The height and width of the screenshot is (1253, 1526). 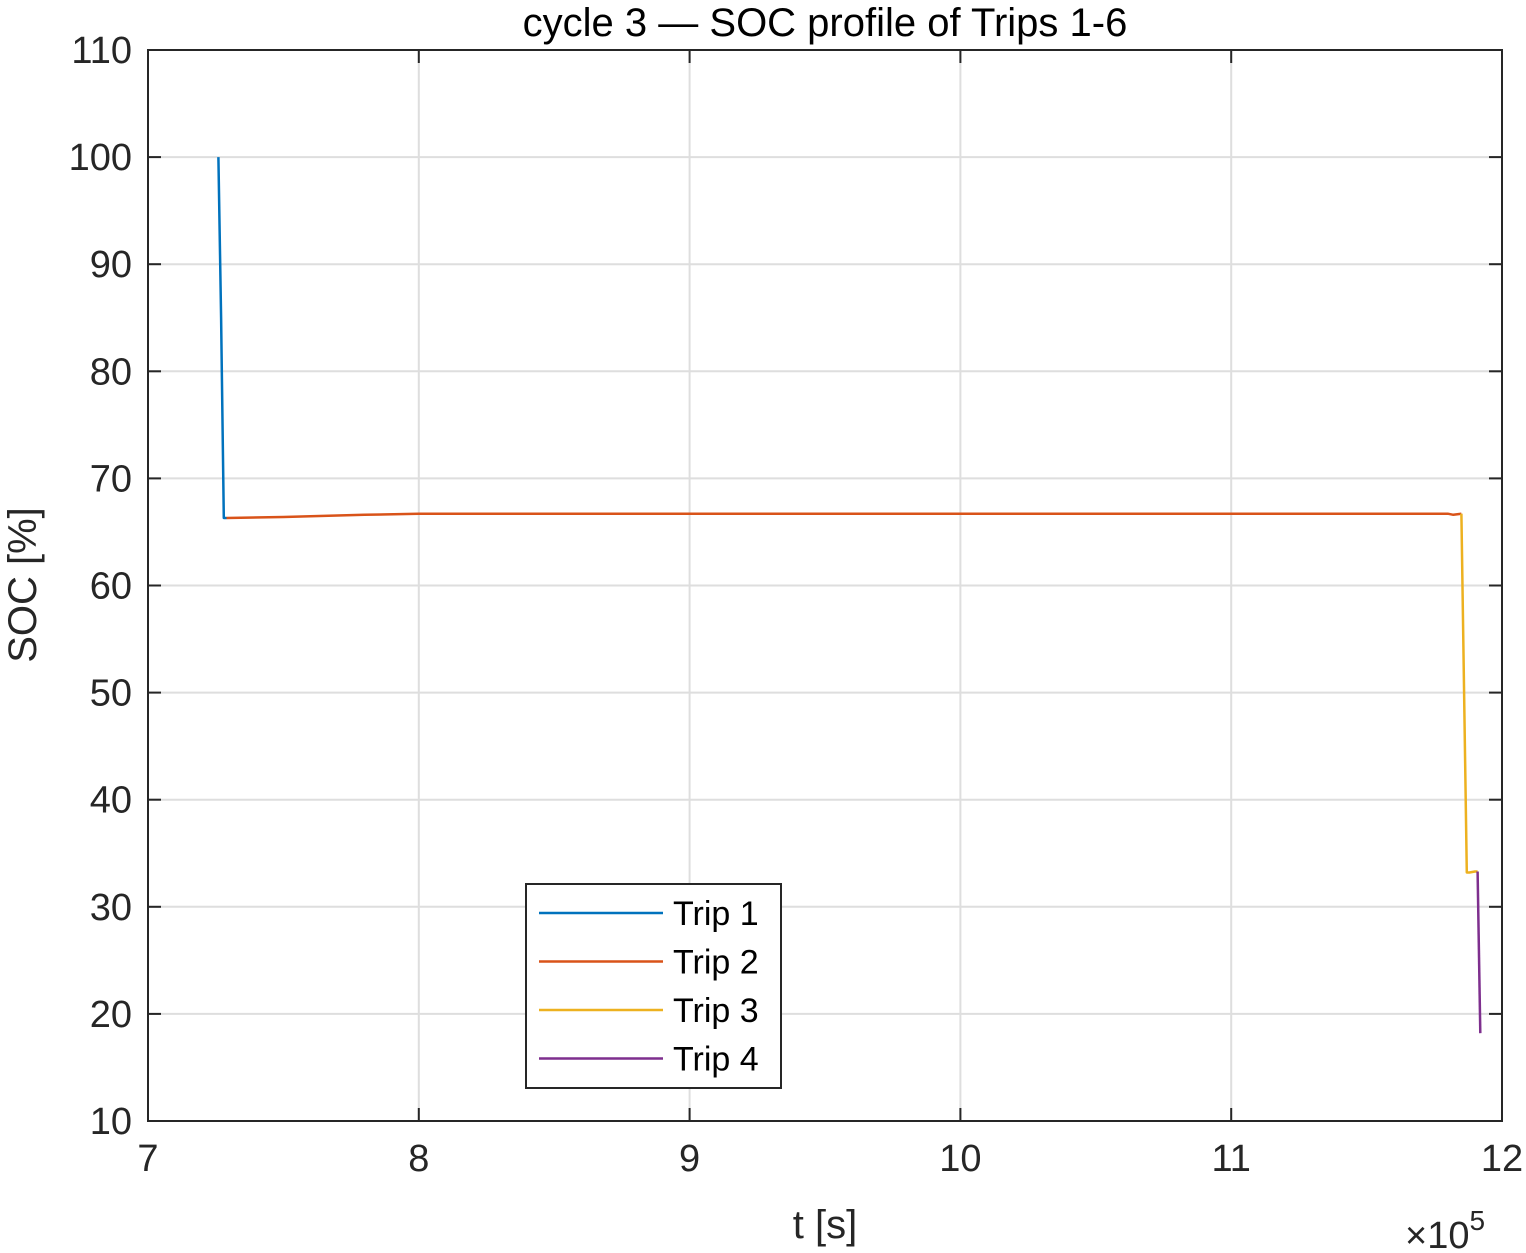 I want to click on legend-label-trip-4: Trip 4, so click(x=716, y=1060).